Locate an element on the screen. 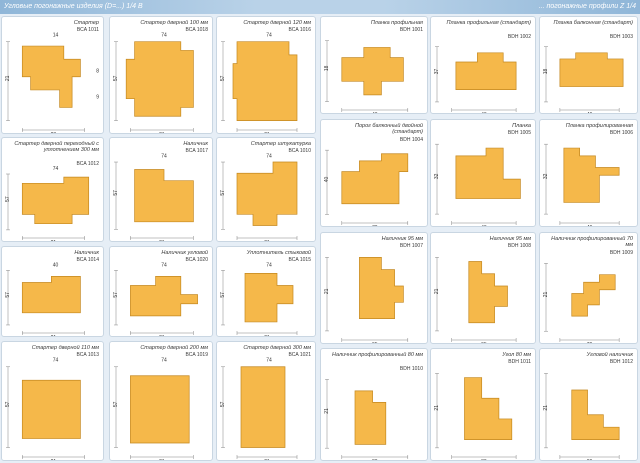 This screenshot has height=463, width=640. profile-title: Стартер дверной 100 мм is located at coordinates (174, 23).